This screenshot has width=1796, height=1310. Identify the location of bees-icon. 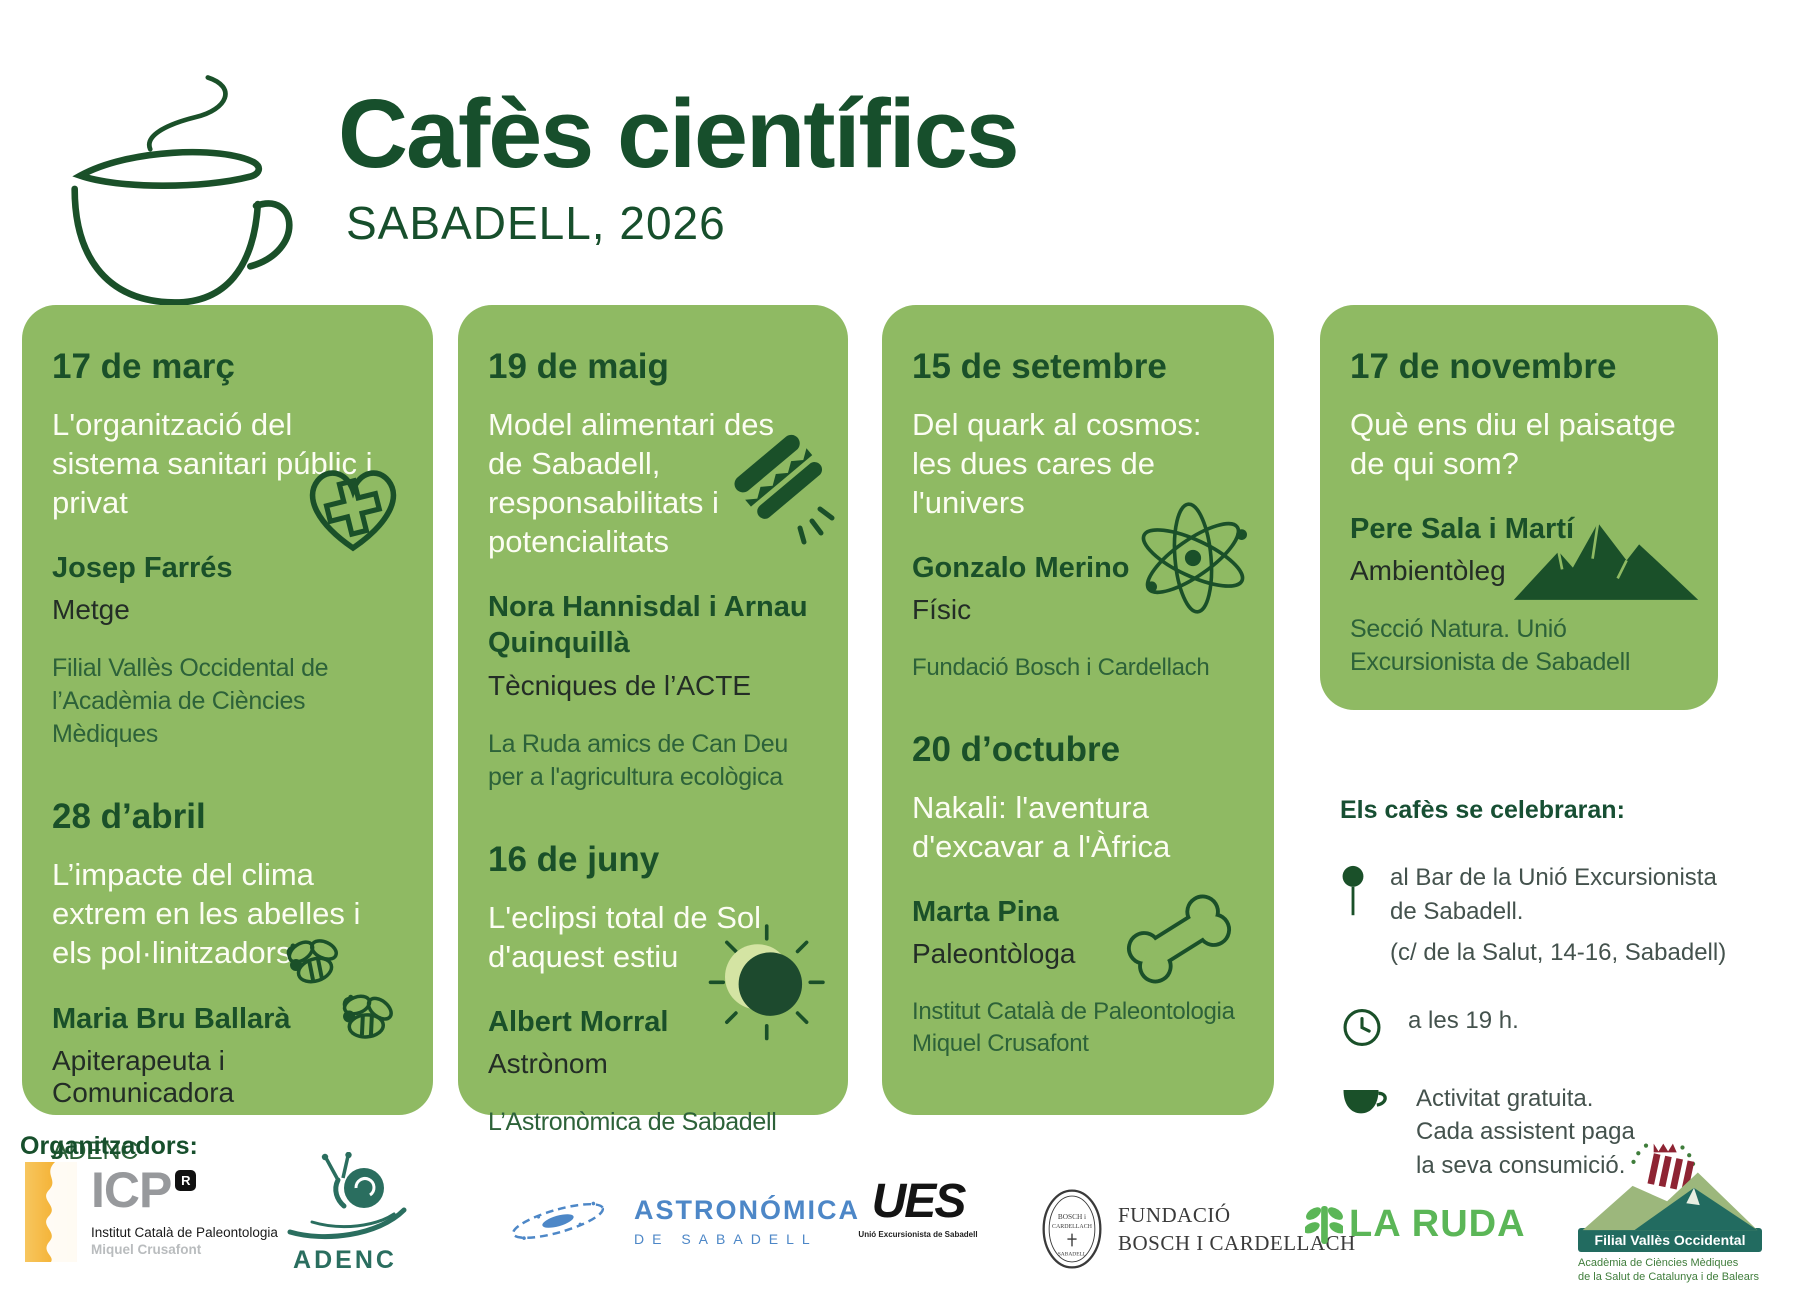
(339, 989).